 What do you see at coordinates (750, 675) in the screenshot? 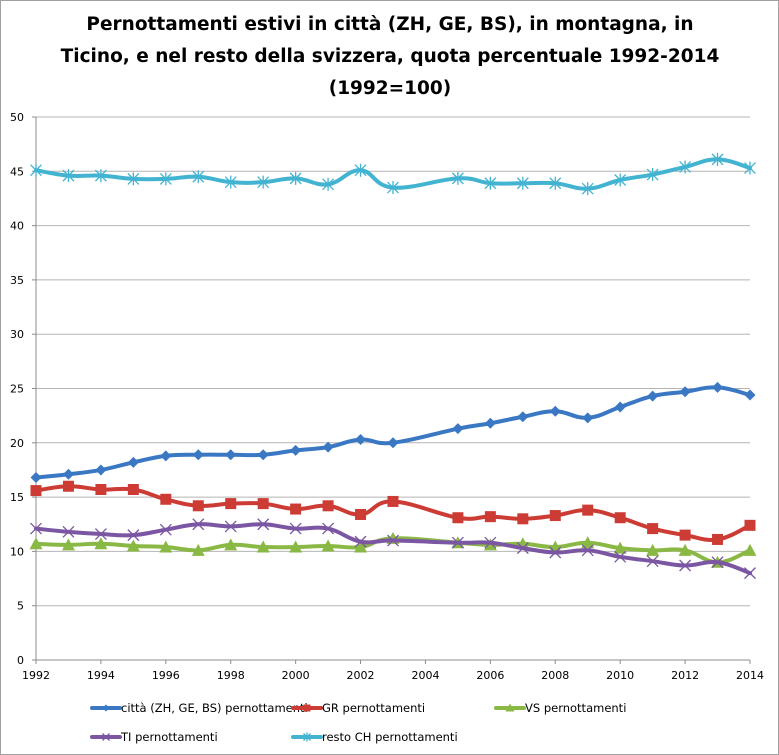
I see `x-tick-label: 2014` at bounding box center [750, 675].